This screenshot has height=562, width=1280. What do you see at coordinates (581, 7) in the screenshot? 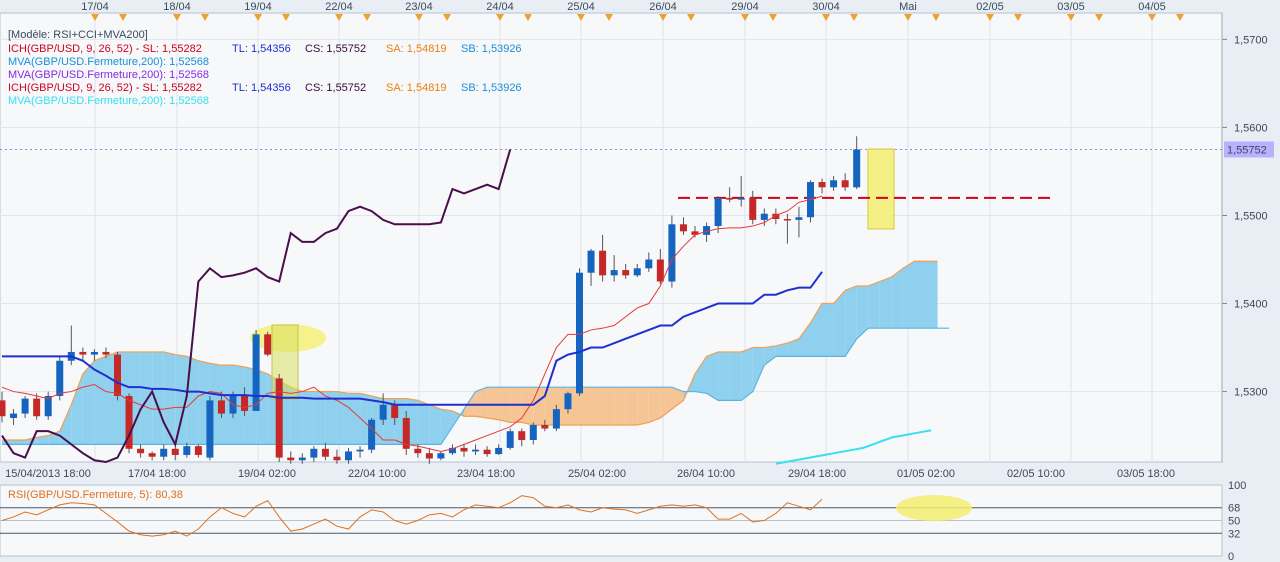
I see `top-date-label: 25/04` at bounding box center [581, 7].